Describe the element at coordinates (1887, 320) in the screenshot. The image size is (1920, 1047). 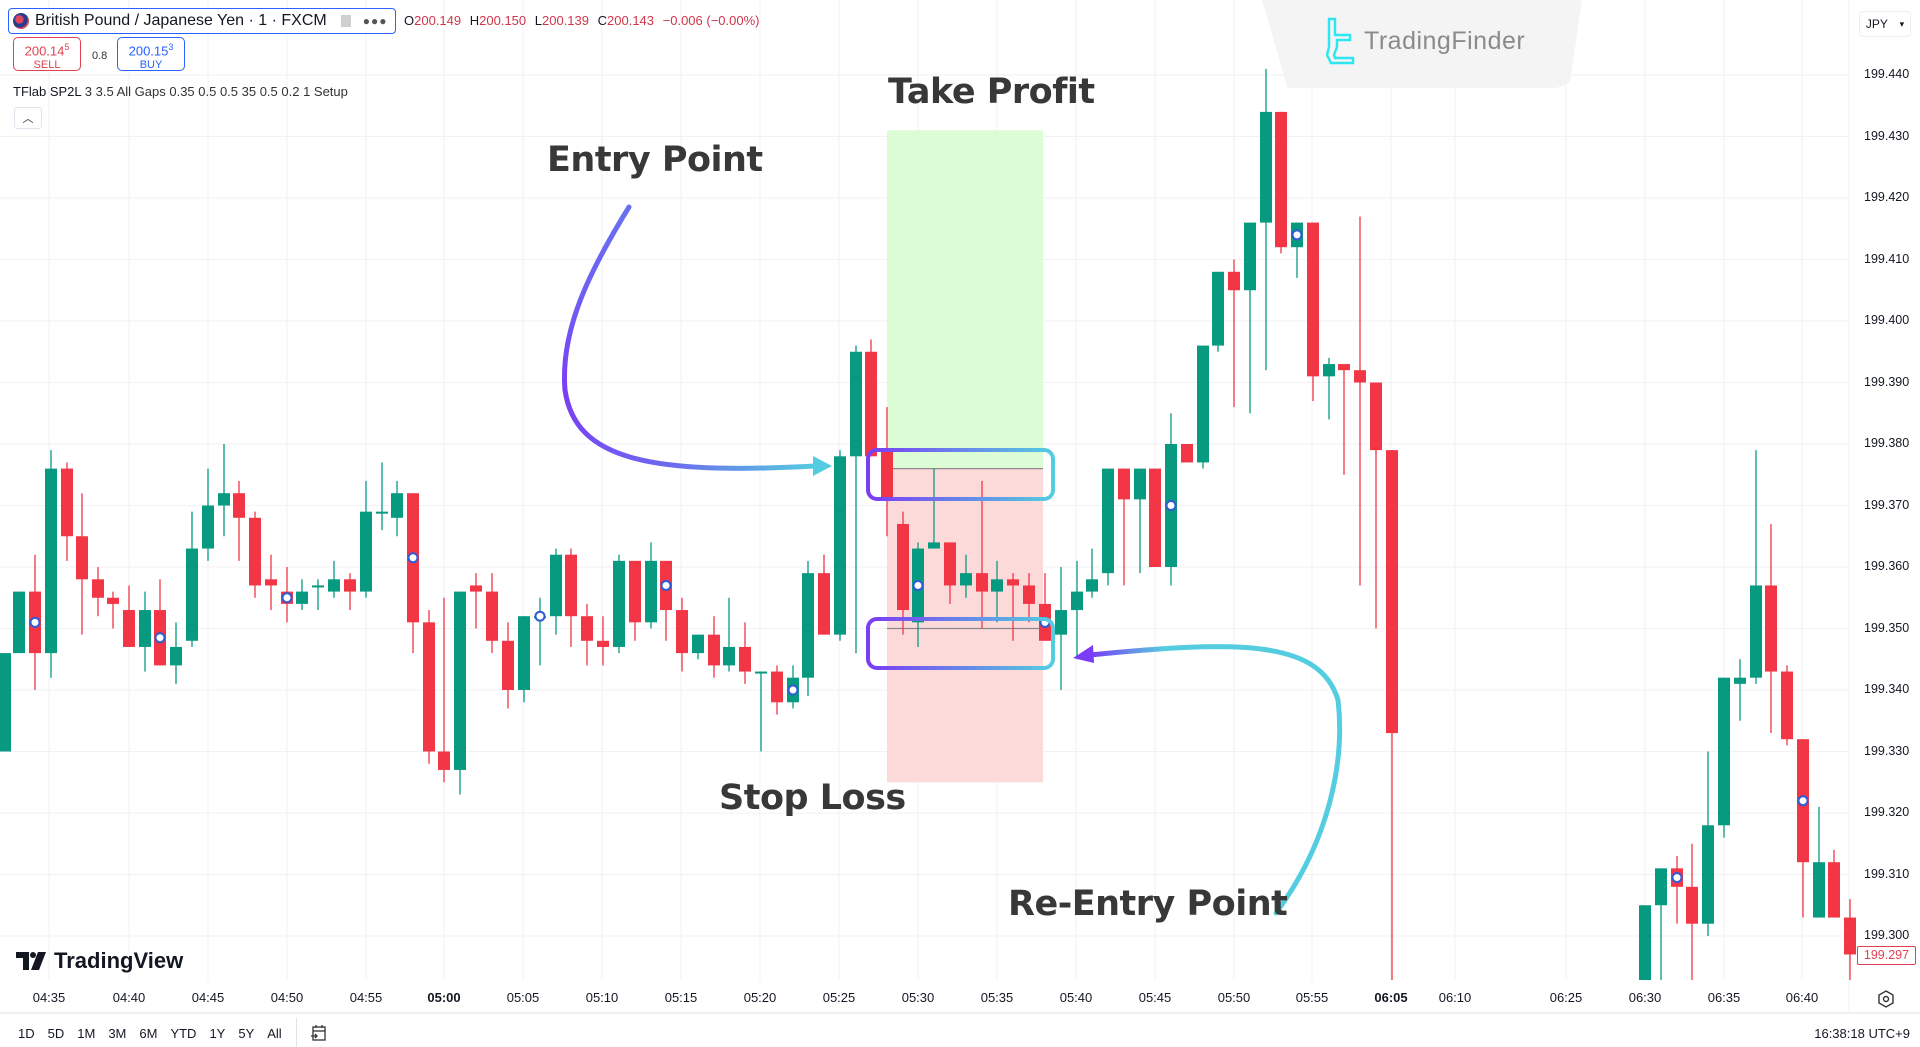
I see `price-tick-label: 199.400` at that location.